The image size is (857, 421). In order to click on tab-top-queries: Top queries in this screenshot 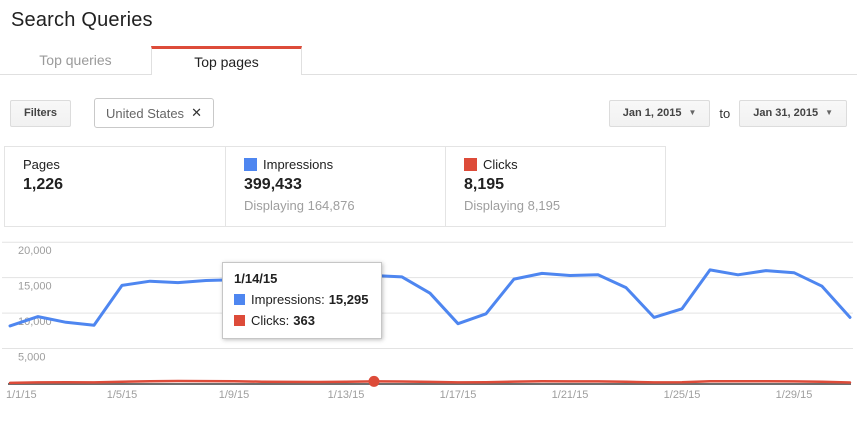, I will do `click(75, 60)`.